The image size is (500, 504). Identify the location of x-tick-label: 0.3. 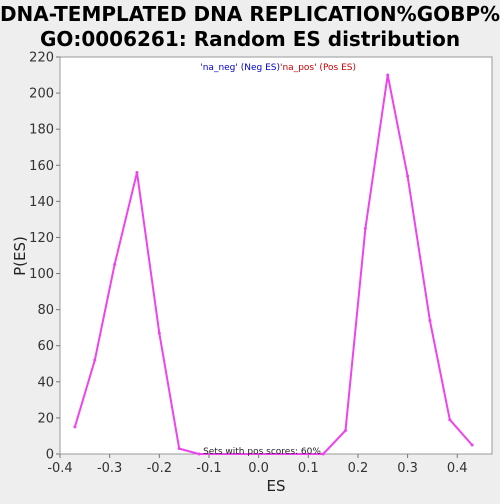
(407, 468).